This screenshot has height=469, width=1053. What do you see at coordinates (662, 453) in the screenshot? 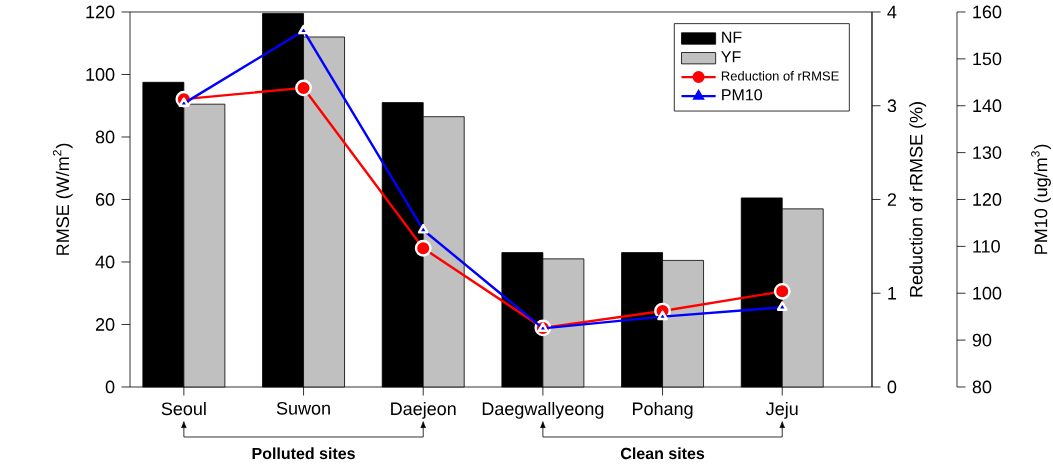
I see `text: Clean sites` at bounding box center [662, 453].